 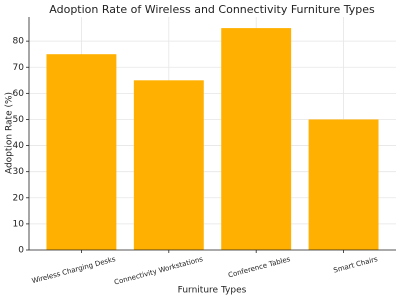 I want to click on y-tick-label: 40, so click(x=19, y=146).